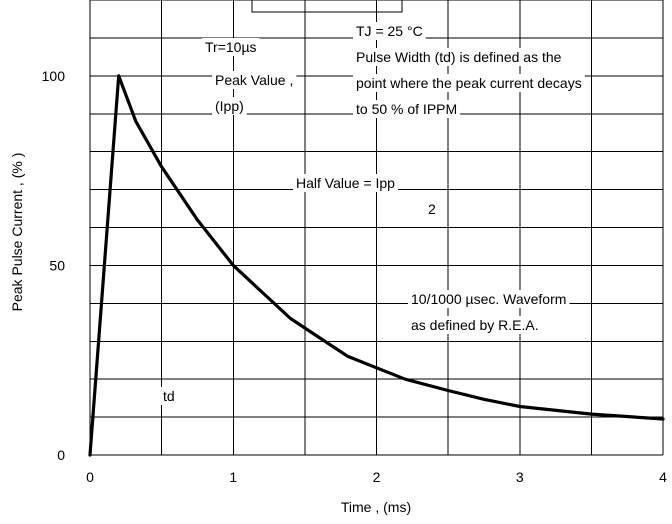 This screenshot has height=524, width=672. I want to click on annotation-peak-line1: Peak Value ,, so click(254, 80).